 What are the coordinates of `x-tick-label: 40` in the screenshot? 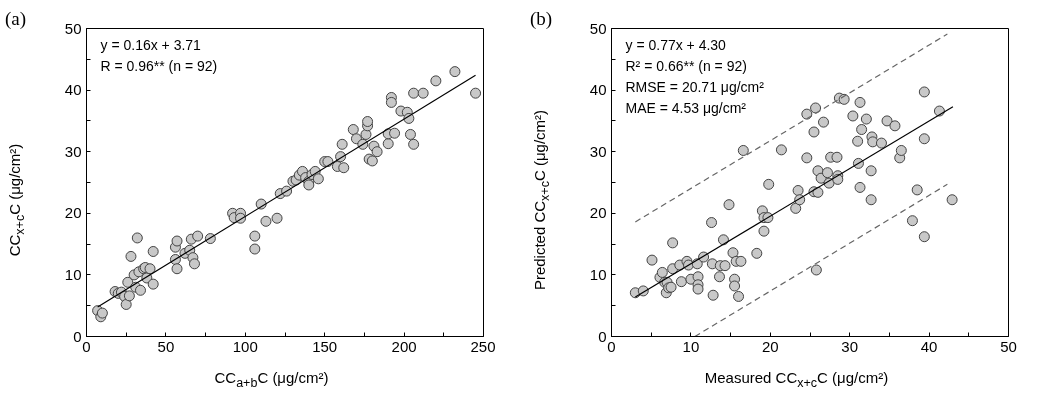 It's located at (929, 346).